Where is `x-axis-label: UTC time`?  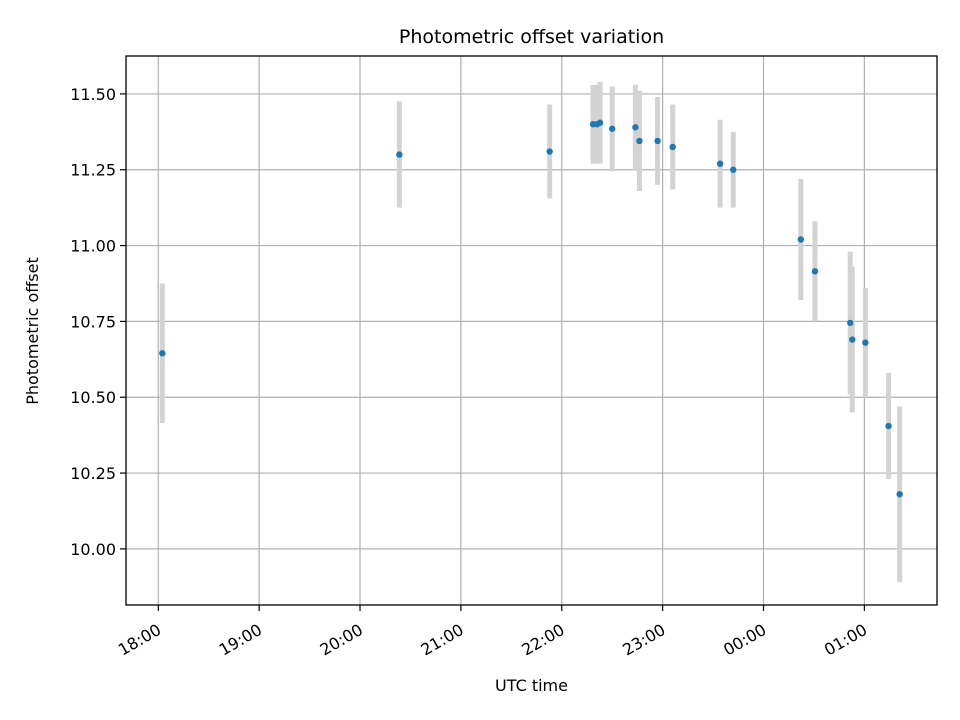 x-axis-label: UTC time is located at coordinates (531, 685).